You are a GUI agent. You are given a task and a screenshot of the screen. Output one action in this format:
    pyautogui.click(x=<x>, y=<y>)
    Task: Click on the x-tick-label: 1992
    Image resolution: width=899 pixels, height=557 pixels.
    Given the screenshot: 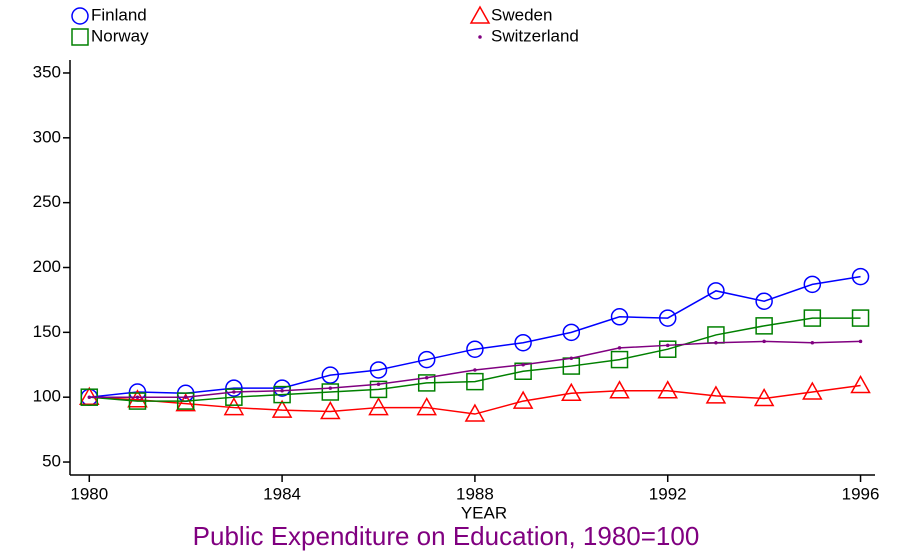 What is the action you would take?
    pyautogui.click(x=668, y=493)
    